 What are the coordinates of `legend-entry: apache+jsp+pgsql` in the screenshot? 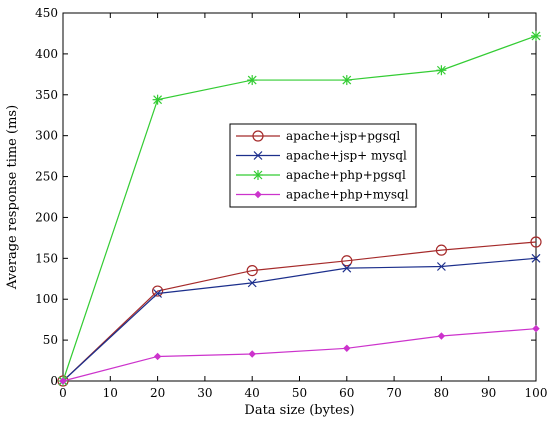 It's located at (318, 136).